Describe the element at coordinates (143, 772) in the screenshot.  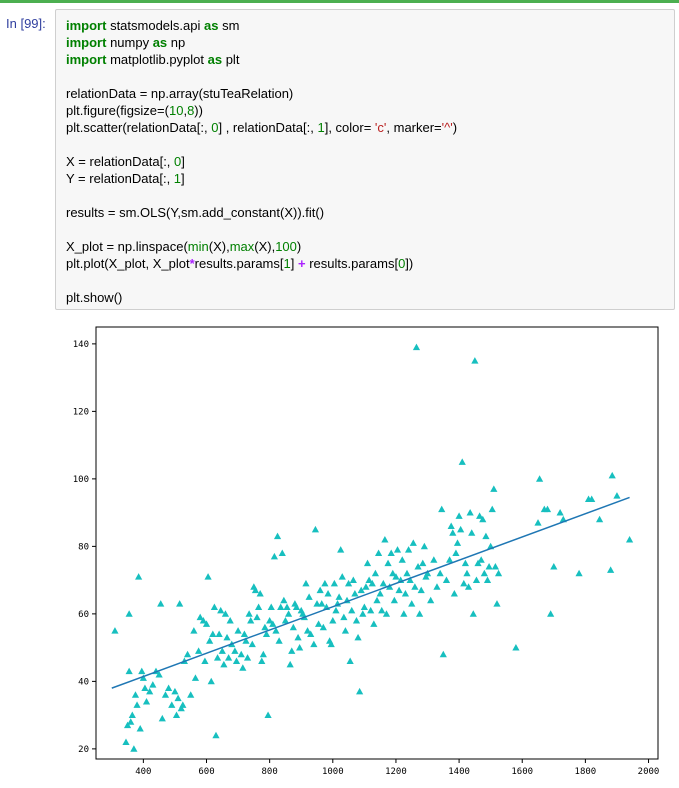
I see `x-tick-label: 400` at that location.